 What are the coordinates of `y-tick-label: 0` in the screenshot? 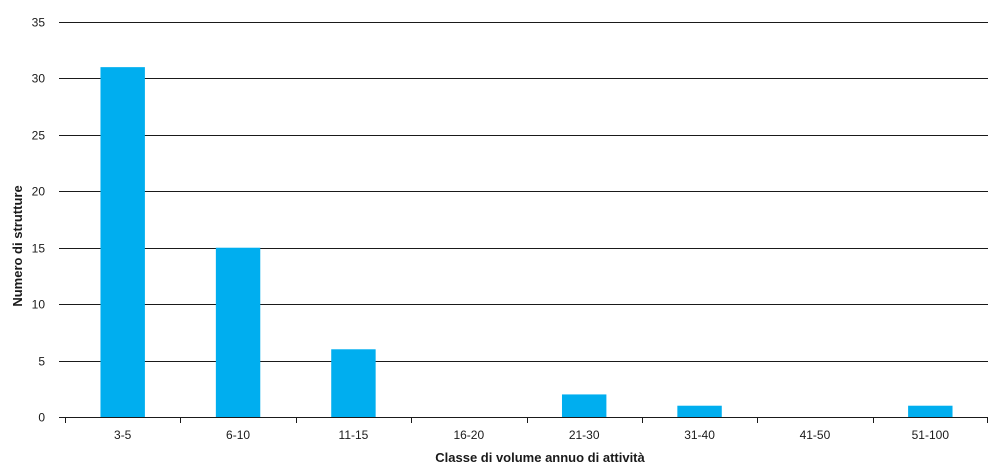 It's located at (41, 418).